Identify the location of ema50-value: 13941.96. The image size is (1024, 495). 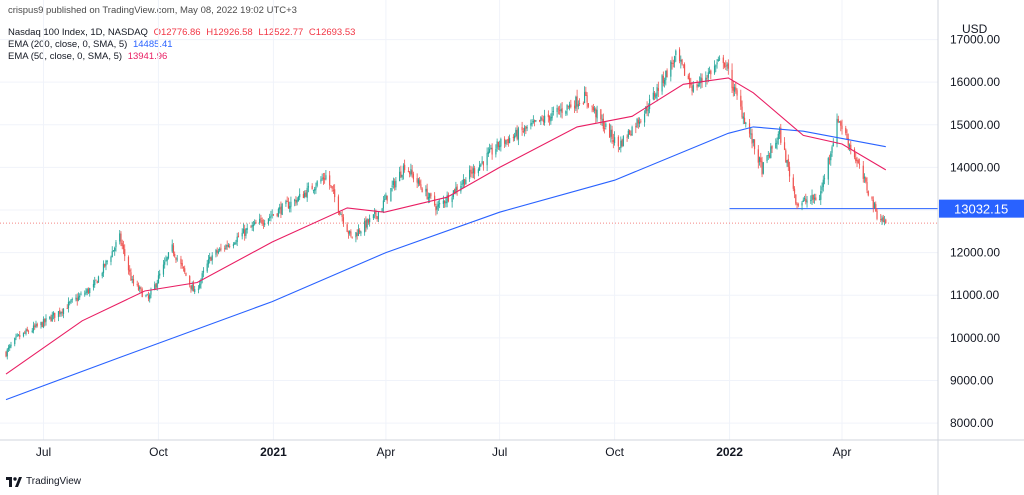
(147, 56).